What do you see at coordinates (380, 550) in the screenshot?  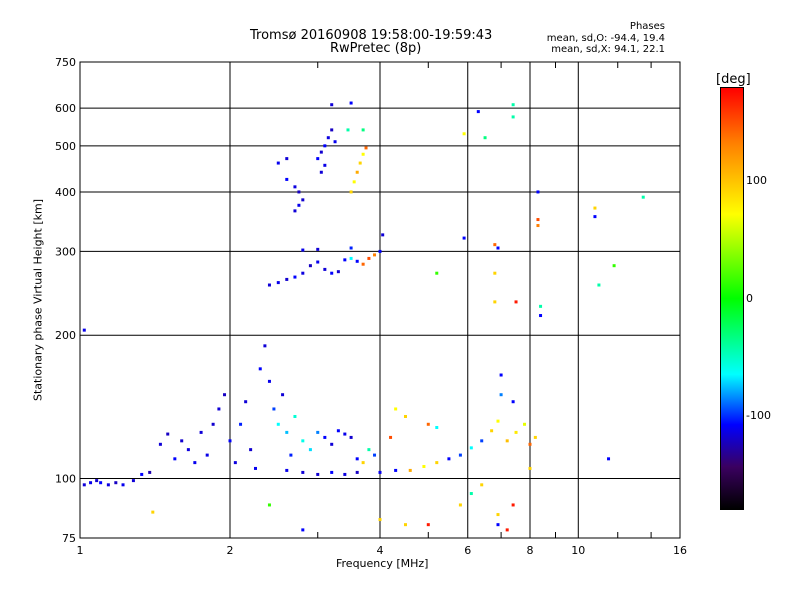 I see `x-tick-label: 4` at bounding box center [380, 550].